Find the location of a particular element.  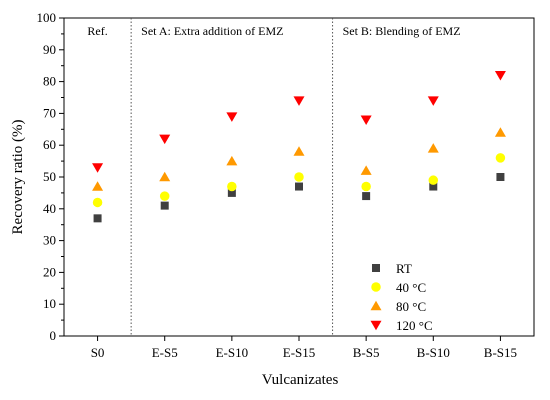

x-tick-label: S0 is located at coordinates (98, 352).